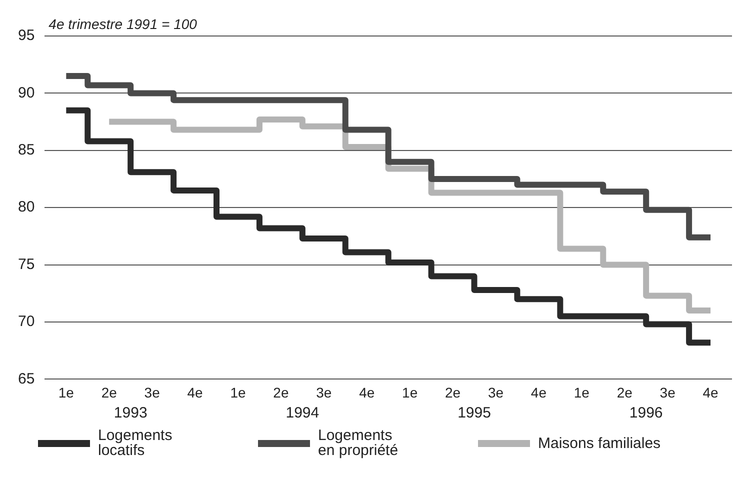  What do you see at coordinates (26, 264) in the screenshot?
I see `y-tick-label: 75` at bounding box center [26, 264].